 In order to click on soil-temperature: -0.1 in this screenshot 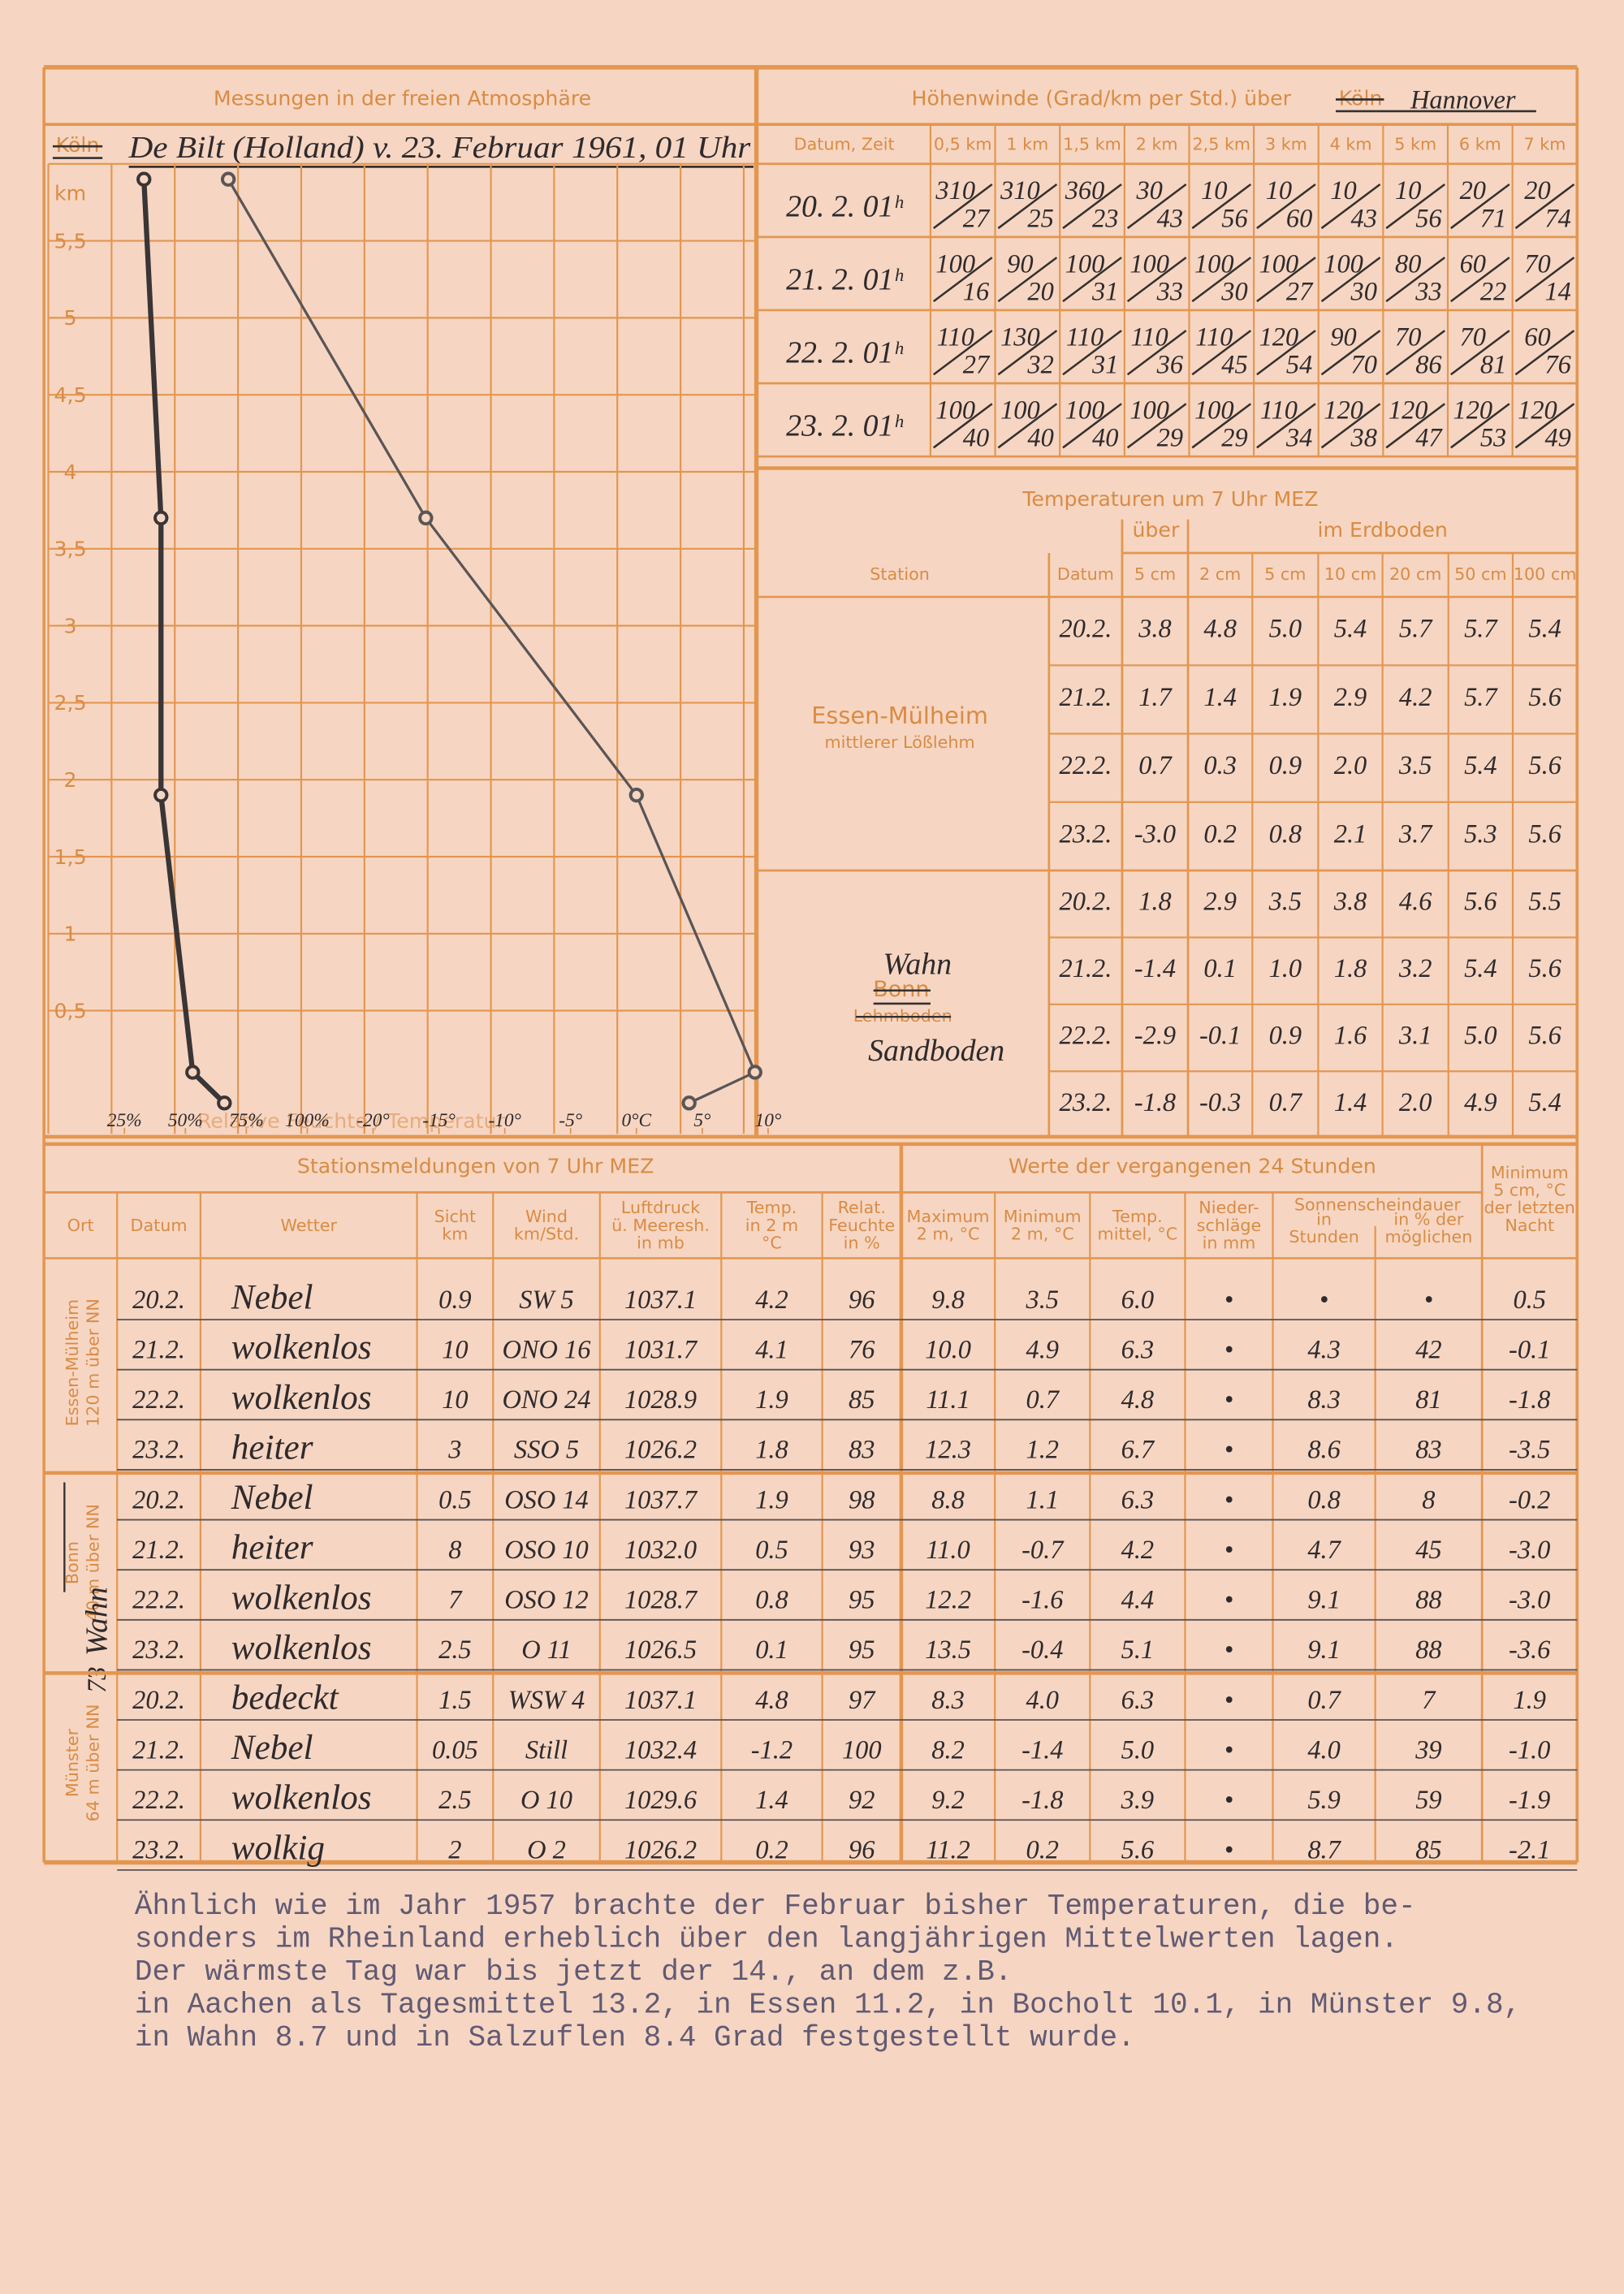, I will do `click(1220, 1035)`.